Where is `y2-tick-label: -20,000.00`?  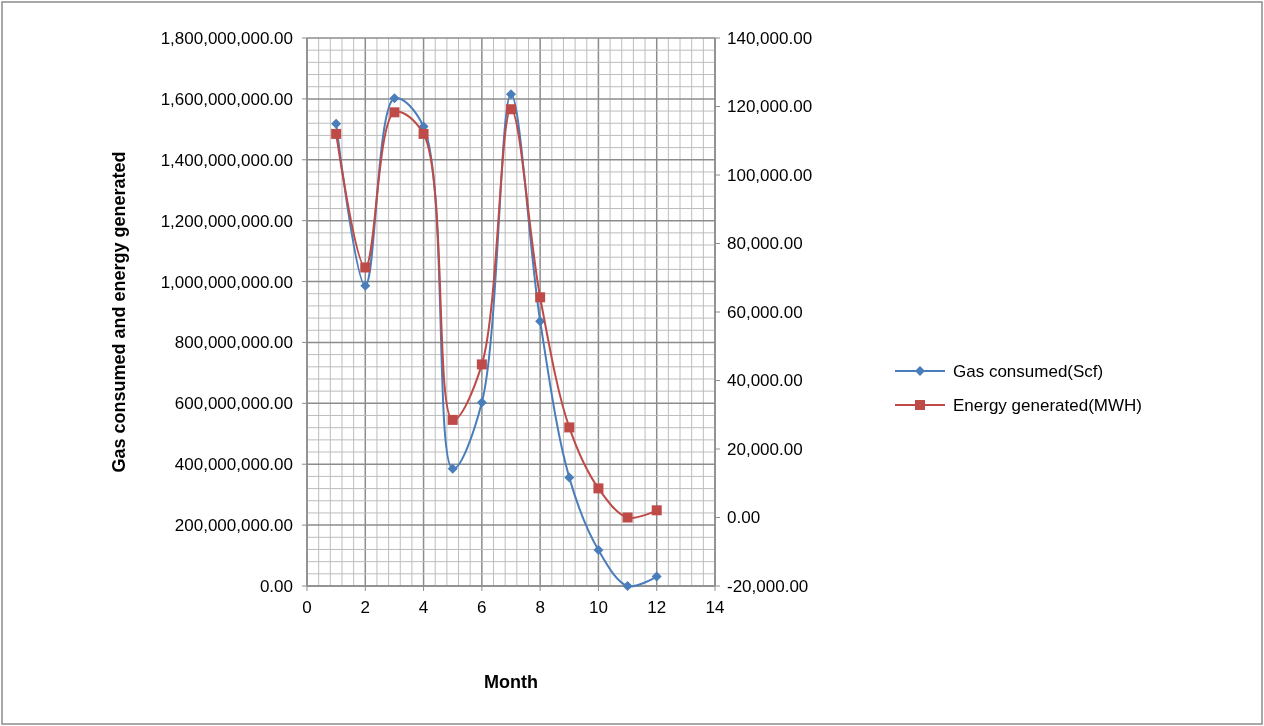
y2-tick-label: -20,000.00 is located at coordinates (768, 586).